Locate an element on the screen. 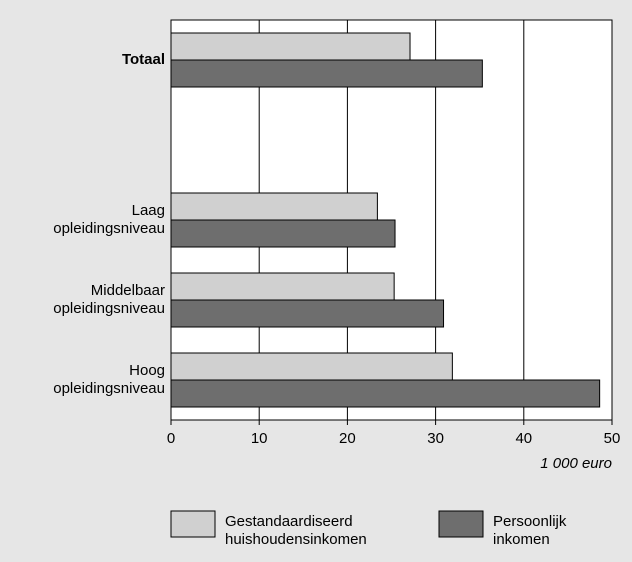 This screenshot has height=562, width=632. y-tick-label: Middelbaar opleidingsniveau is located at coordinates (109, 299).